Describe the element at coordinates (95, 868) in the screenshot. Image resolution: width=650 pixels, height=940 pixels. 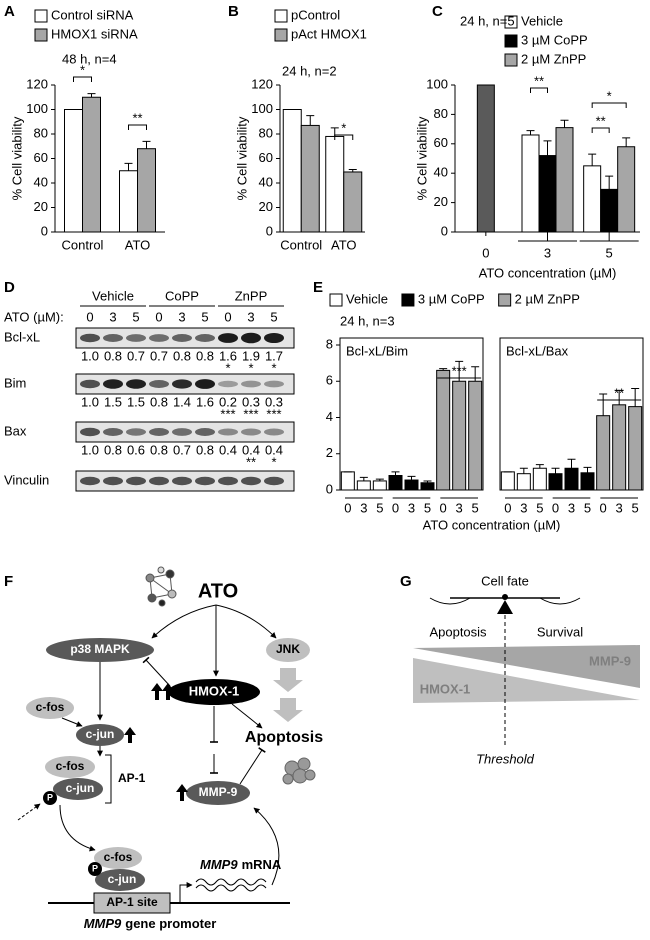
I see `node-p: P` at that location.